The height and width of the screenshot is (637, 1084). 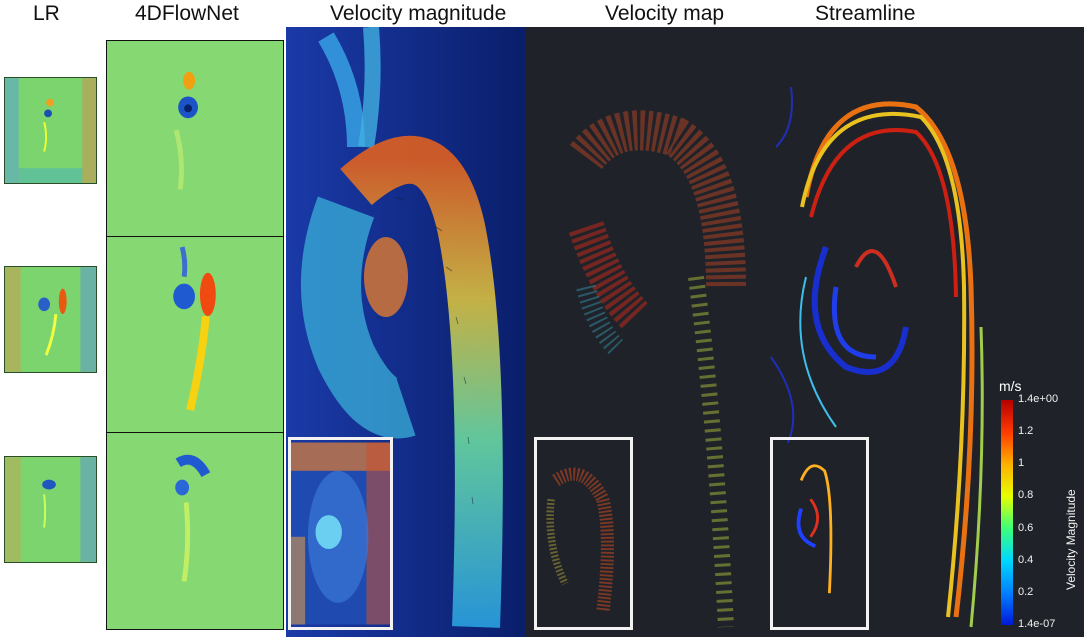 What do you see at coordinates (1026, 591) in the screenshot?
I see `colorbar-tick: 0.2` at bounding box center [1026, 591].